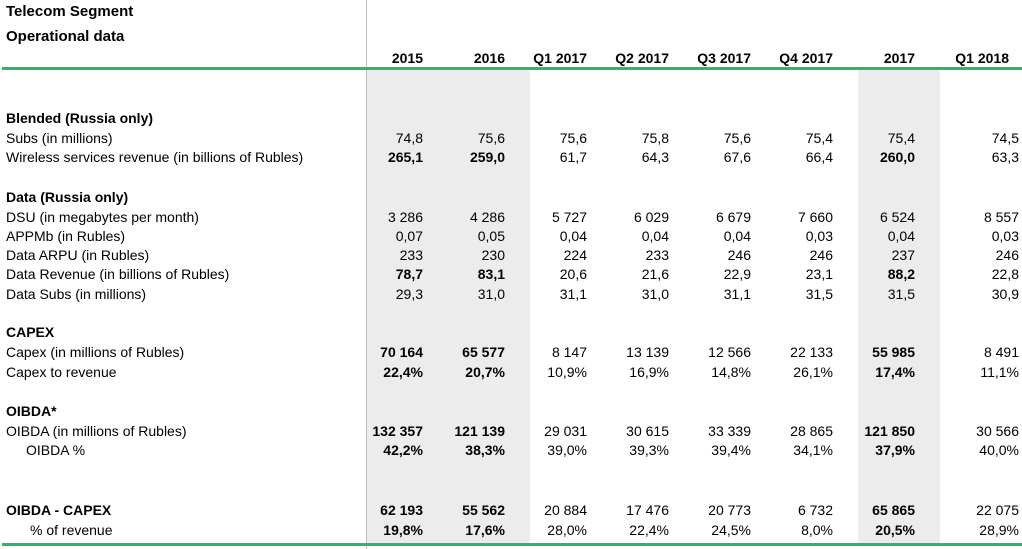  Describe the element at coordinates (893, 510) in the screenshot. I see `table-cell: 65 865` at that location.